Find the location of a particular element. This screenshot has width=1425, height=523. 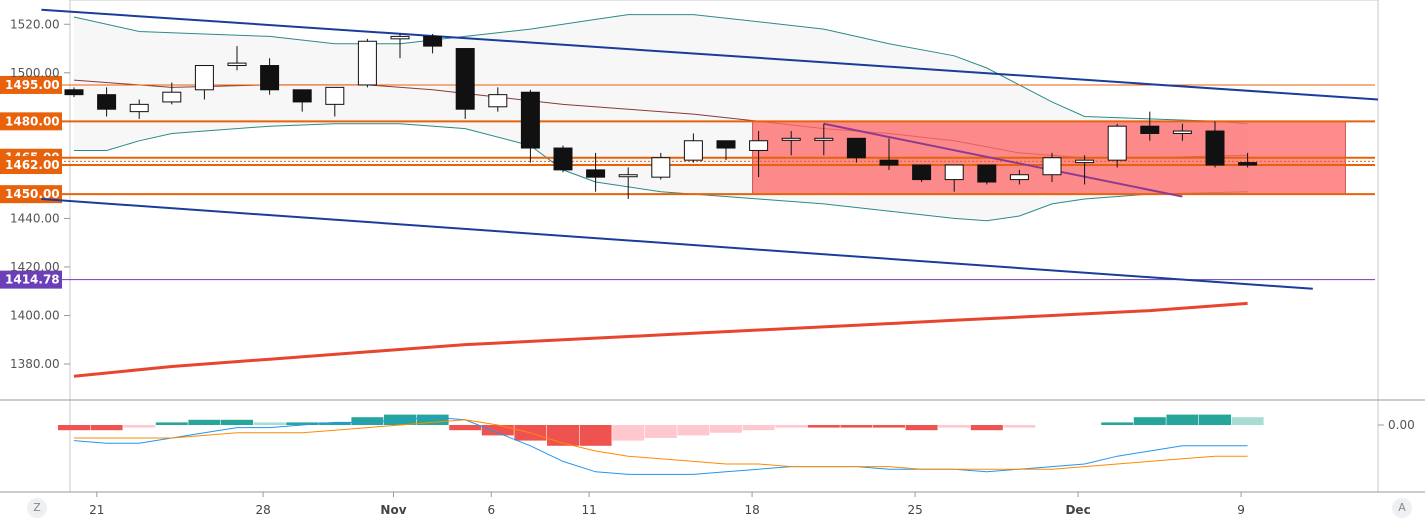

moving-average-line is located at coordinates (660, 339).